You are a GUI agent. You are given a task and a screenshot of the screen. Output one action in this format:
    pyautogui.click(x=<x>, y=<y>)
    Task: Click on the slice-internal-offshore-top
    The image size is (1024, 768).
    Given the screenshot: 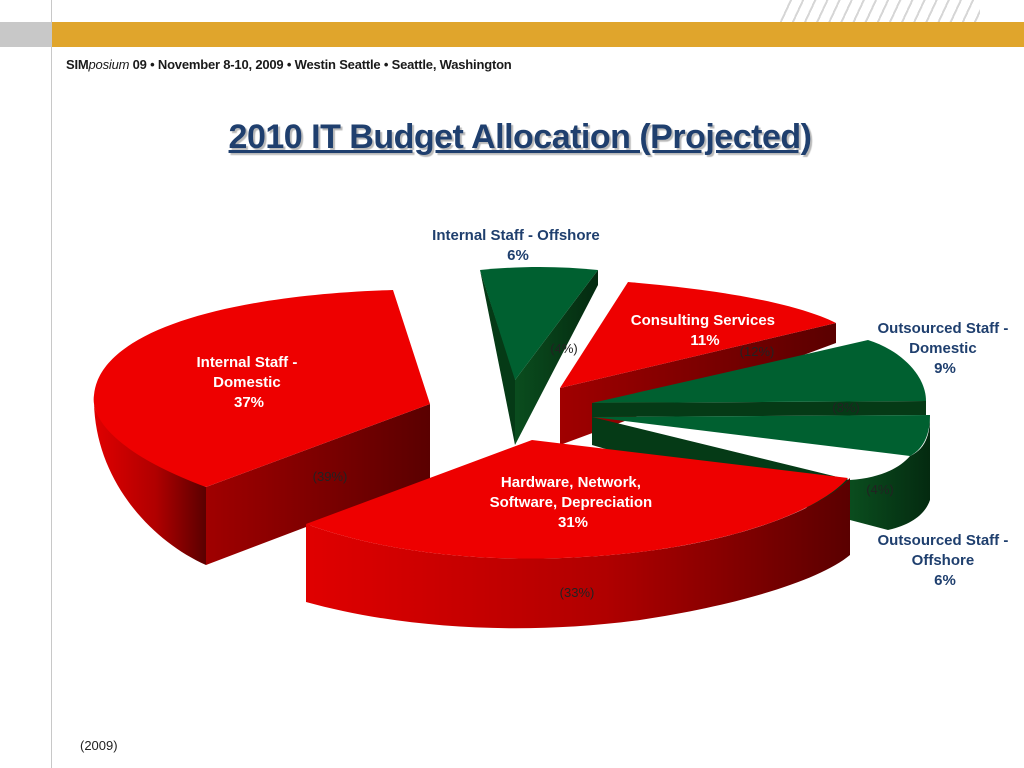 What is the action you would take?
    pyautogui.click(x=539, y=323)
    